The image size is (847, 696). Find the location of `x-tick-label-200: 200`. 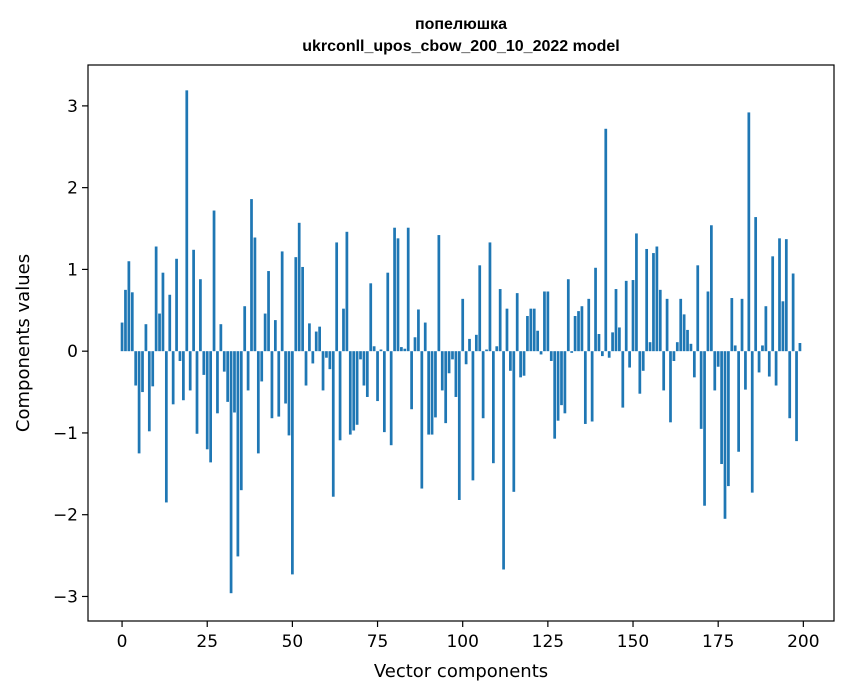

x-tick-label-200: 200 is located at coordinates (803, 642).